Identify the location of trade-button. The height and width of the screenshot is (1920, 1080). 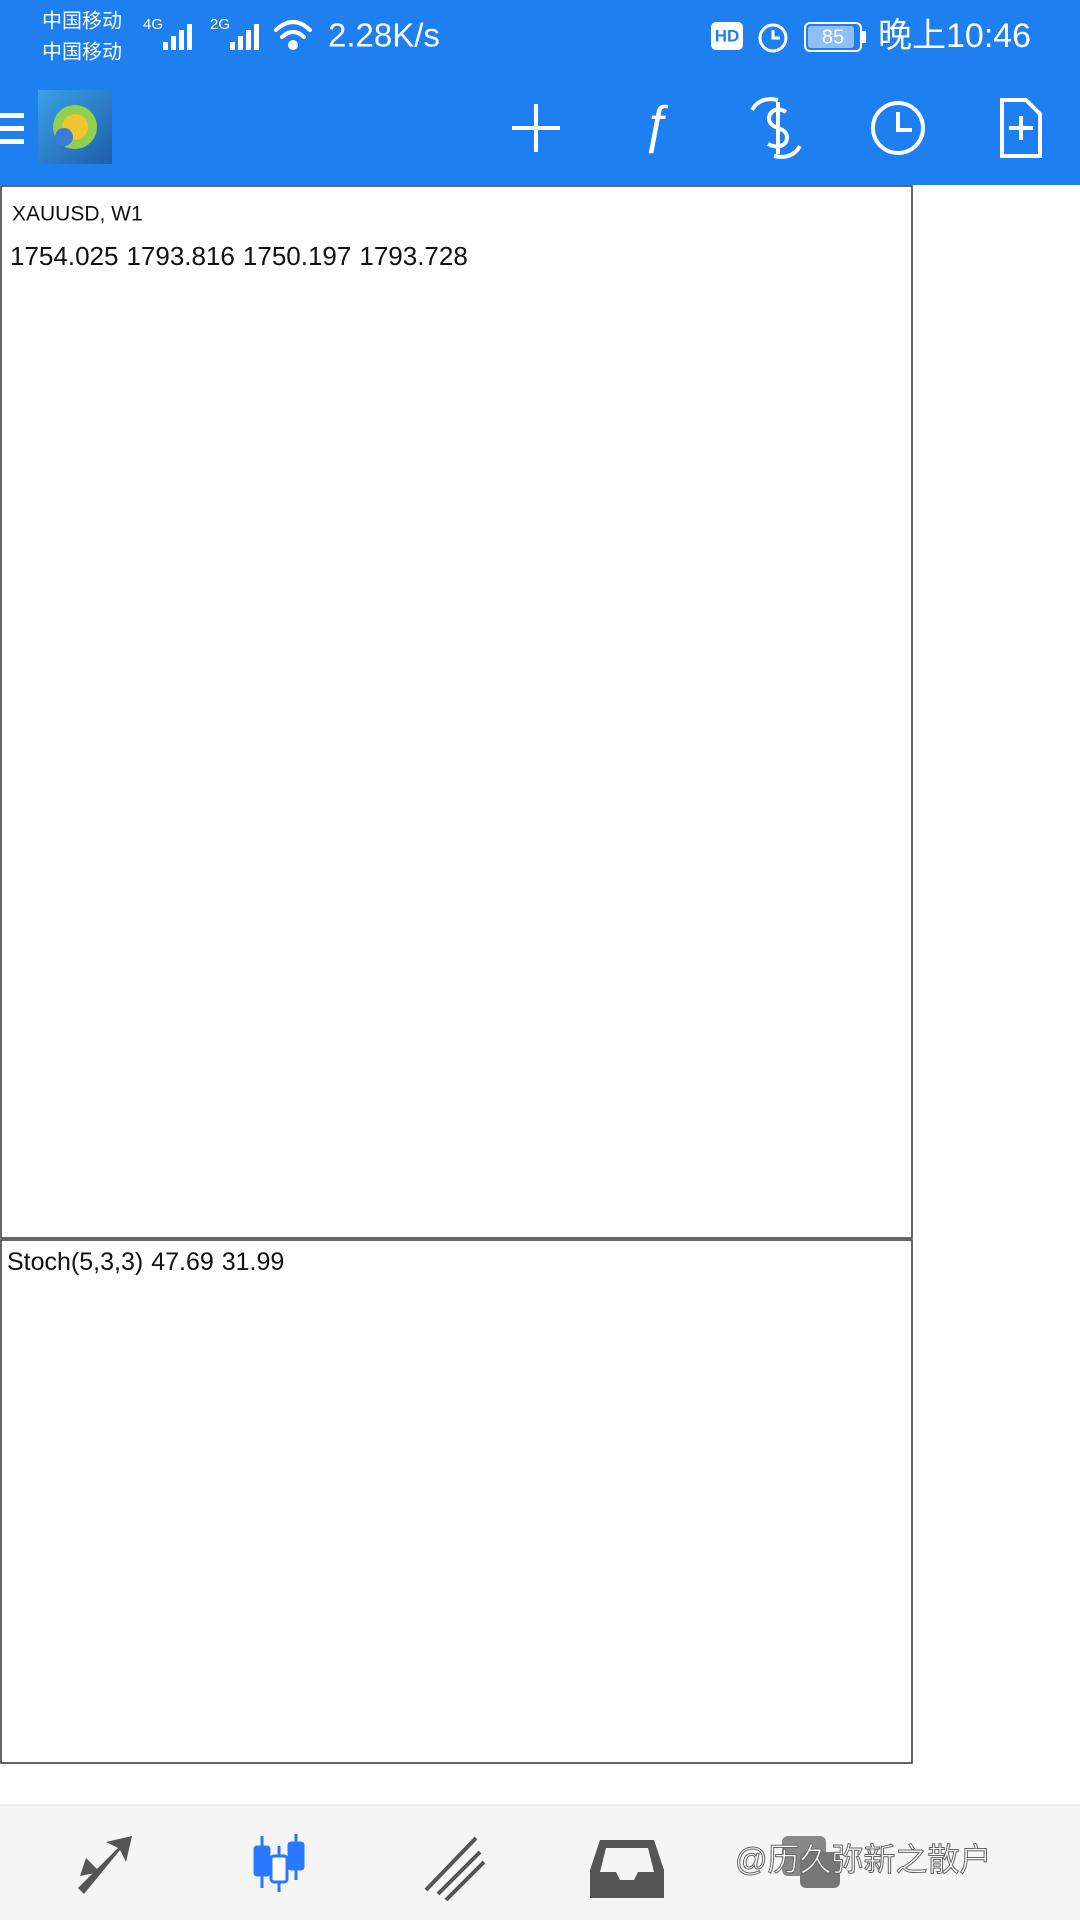
(776, 128).